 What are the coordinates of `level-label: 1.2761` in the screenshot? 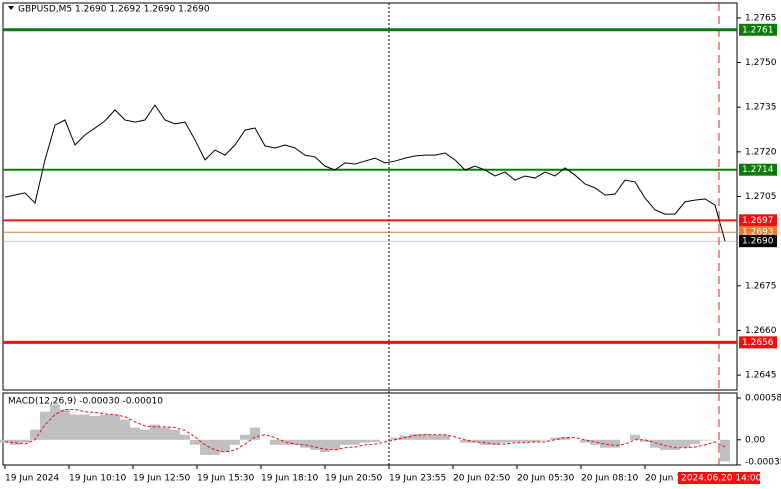 It's located at (758, 30).